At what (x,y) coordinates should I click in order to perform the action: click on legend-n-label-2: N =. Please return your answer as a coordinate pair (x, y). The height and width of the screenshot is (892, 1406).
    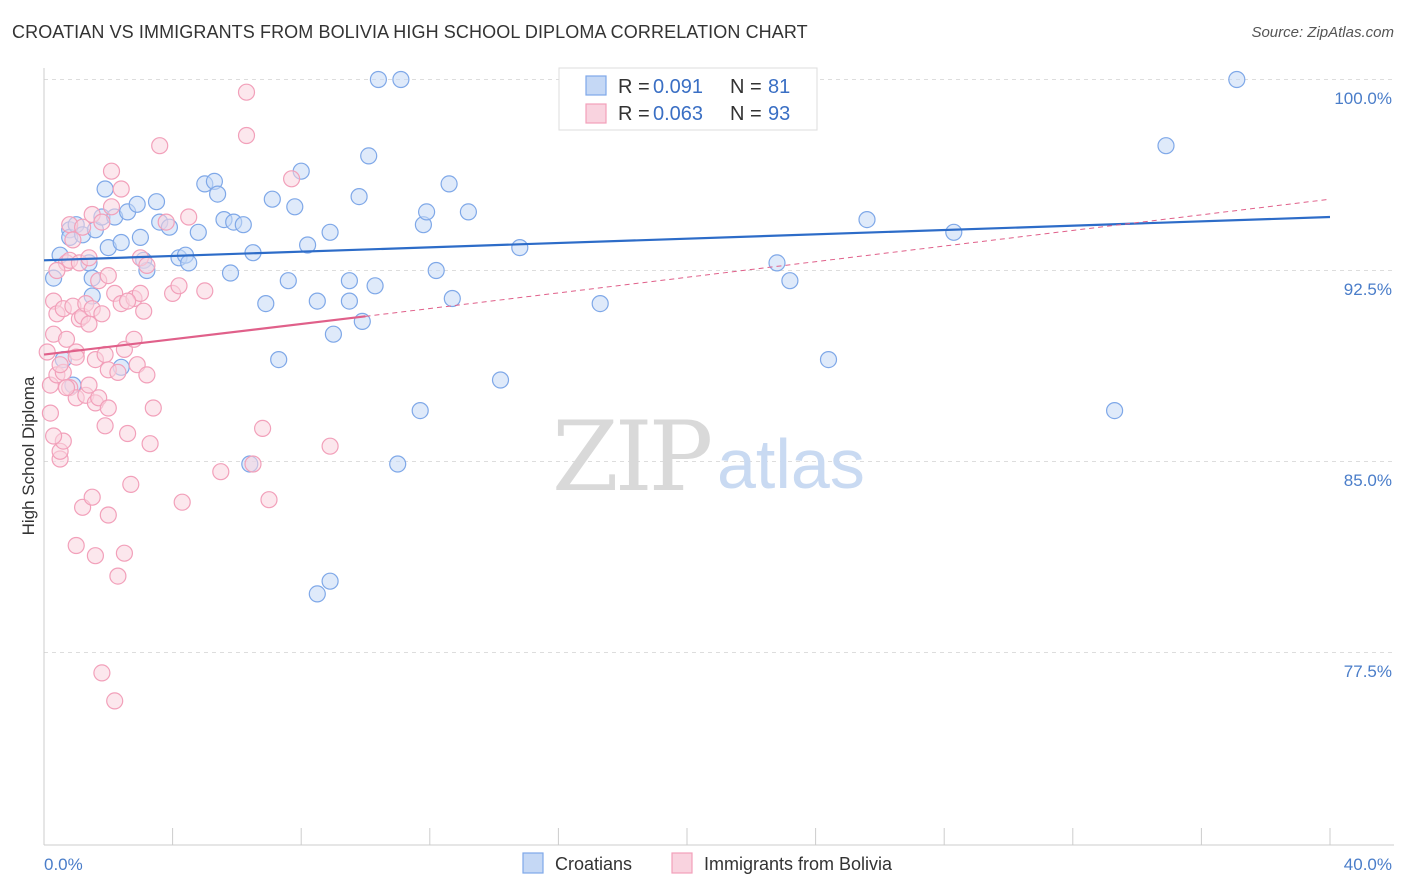
    Looking at the image, I should click on (746, 114).